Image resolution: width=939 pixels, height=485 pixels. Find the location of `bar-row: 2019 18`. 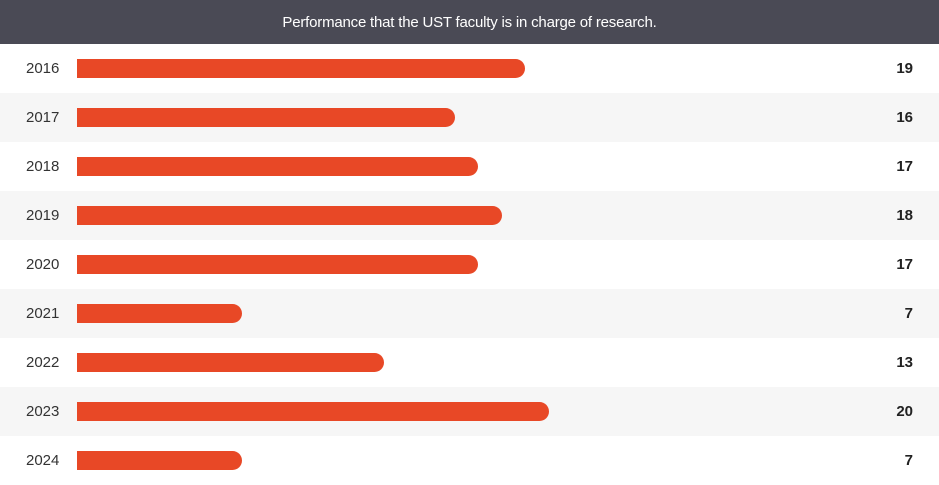

bar-row: 2019 18 is located at coordinates (469, 215).